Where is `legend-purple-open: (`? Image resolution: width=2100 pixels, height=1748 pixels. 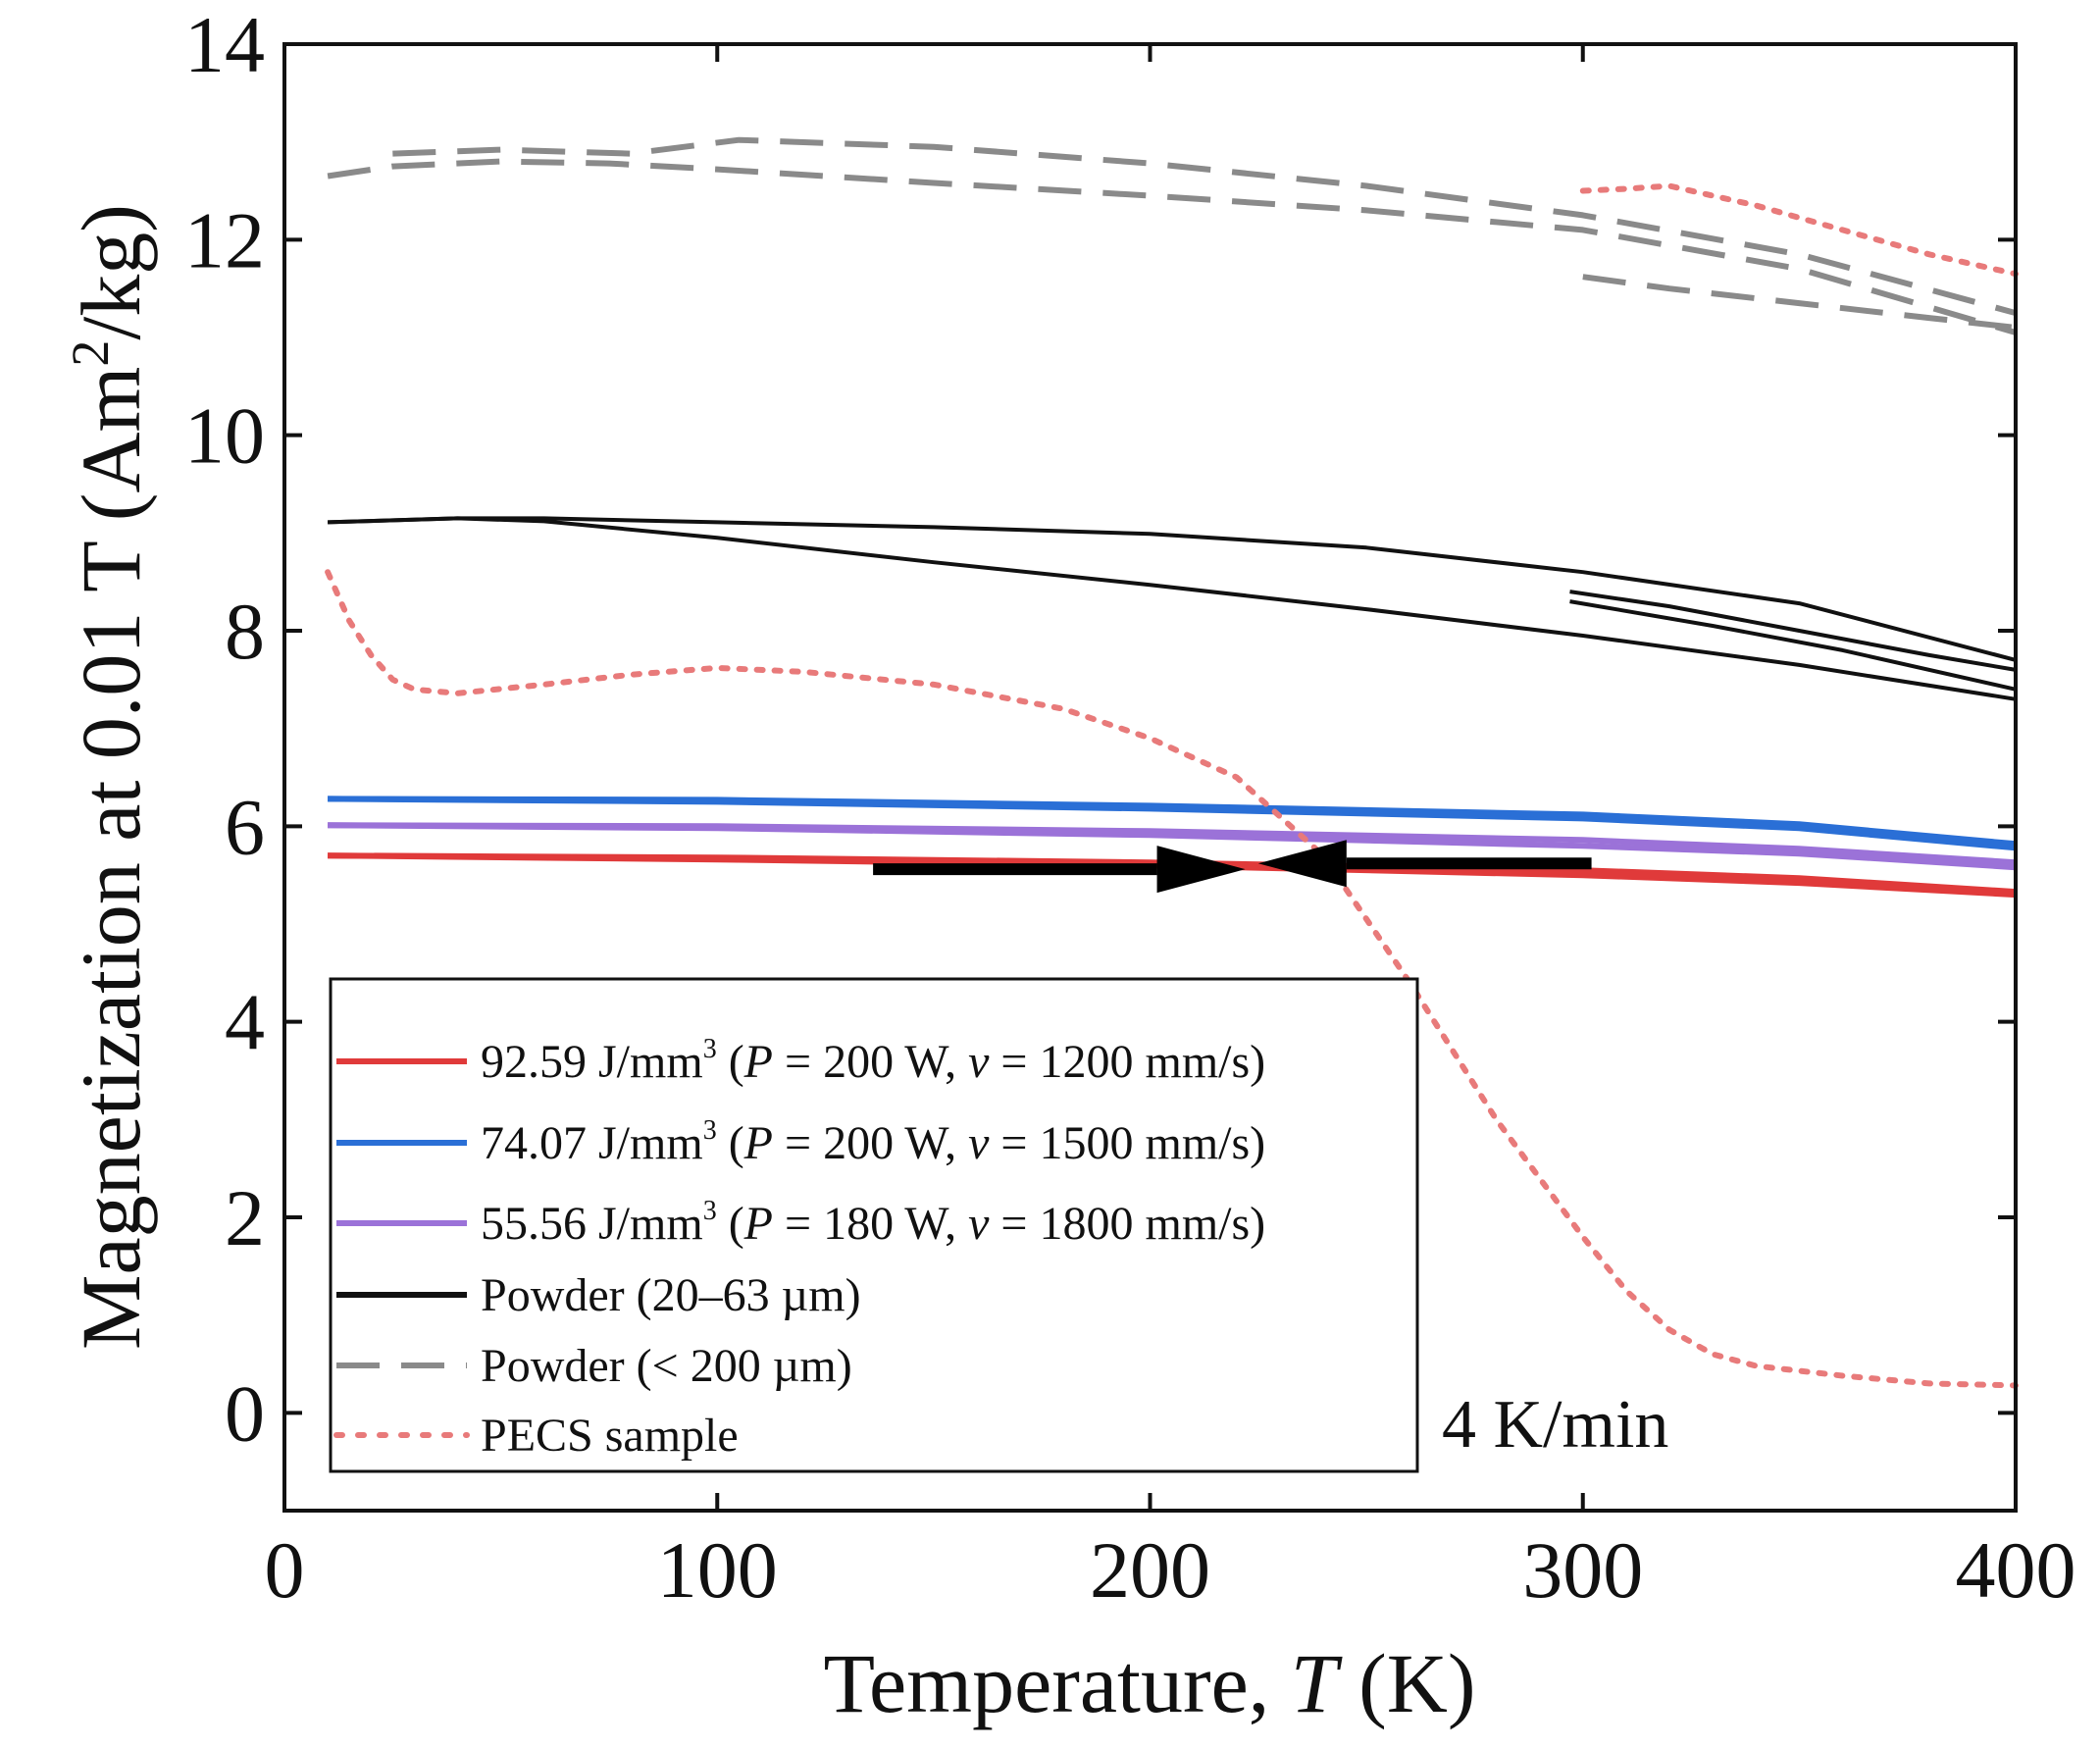 legend-purple-open: ( is located at coordinates (730, 1224).